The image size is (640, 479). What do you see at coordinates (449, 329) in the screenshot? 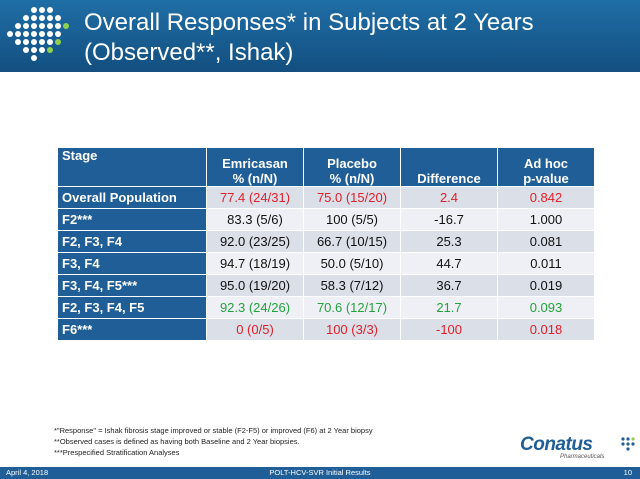
I see `cell-difference: -100` at bounding box center [449, 329].